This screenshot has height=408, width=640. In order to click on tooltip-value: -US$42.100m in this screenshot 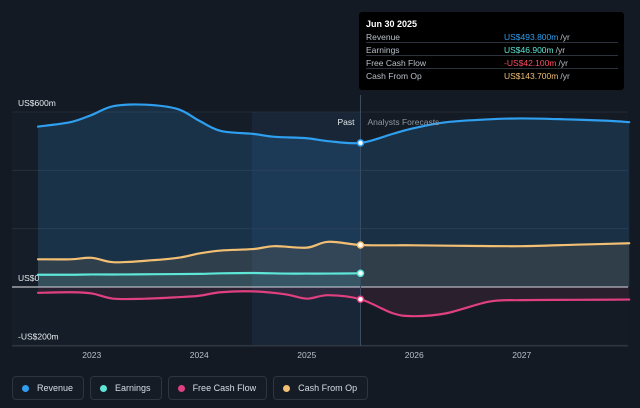, I will do `click(530, 63)`.